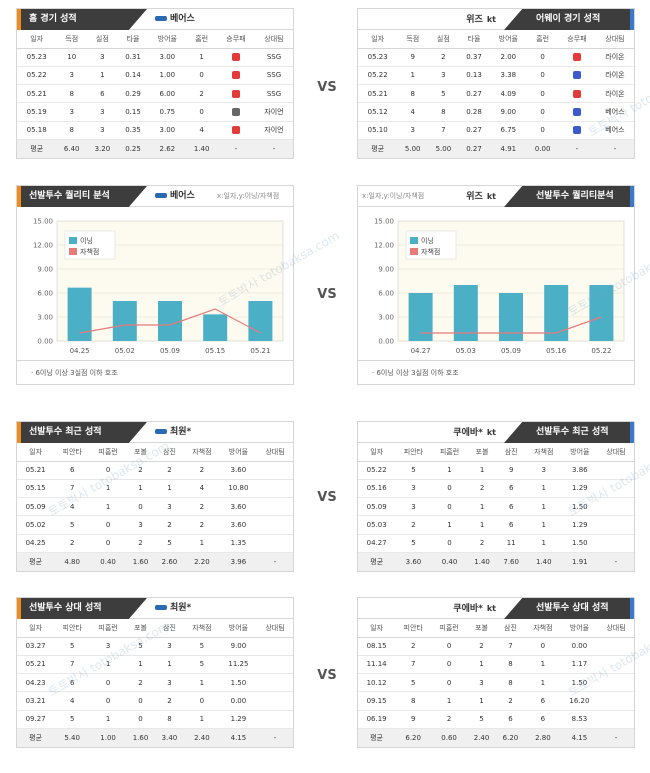  I want to click on draw-icon, so click(235, 112).